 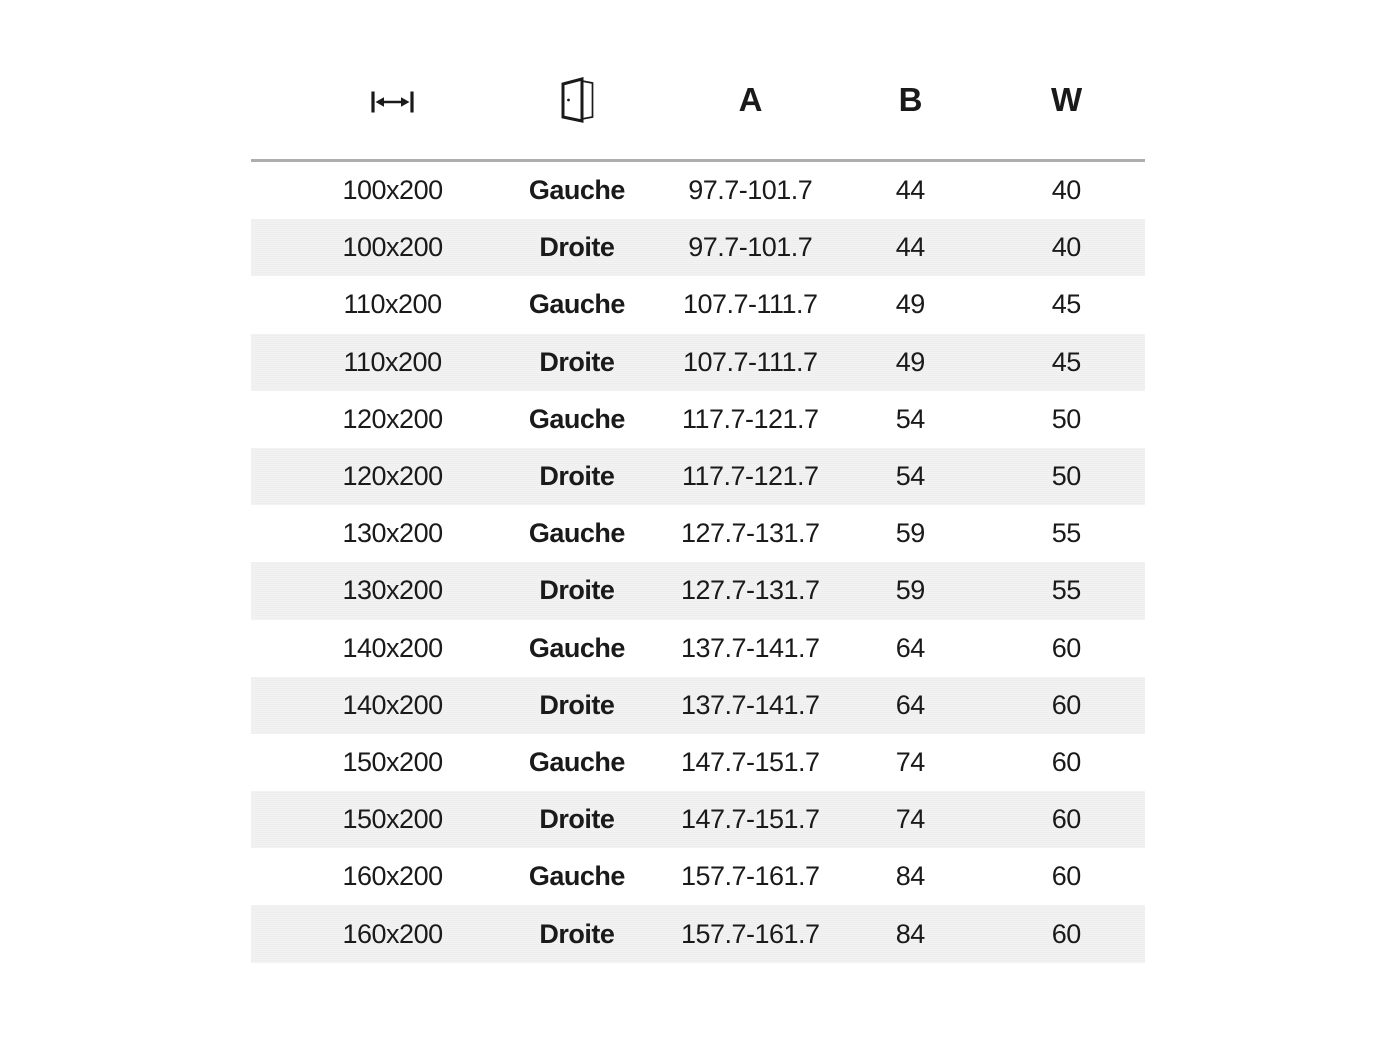 I want to click on table-row: 110x200 Droite 107.7-111.7 49 45, so click(x=698, y=362).